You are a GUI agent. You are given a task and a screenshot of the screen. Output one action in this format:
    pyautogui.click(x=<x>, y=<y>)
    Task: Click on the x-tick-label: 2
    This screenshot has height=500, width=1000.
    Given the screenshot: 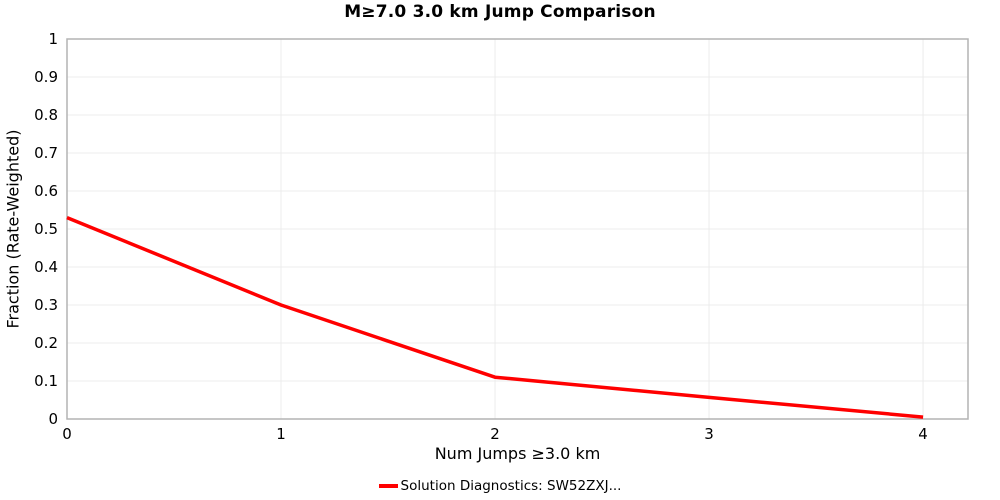 What is the action you would take?
    pyautogui.click(x=495, y=434)
    